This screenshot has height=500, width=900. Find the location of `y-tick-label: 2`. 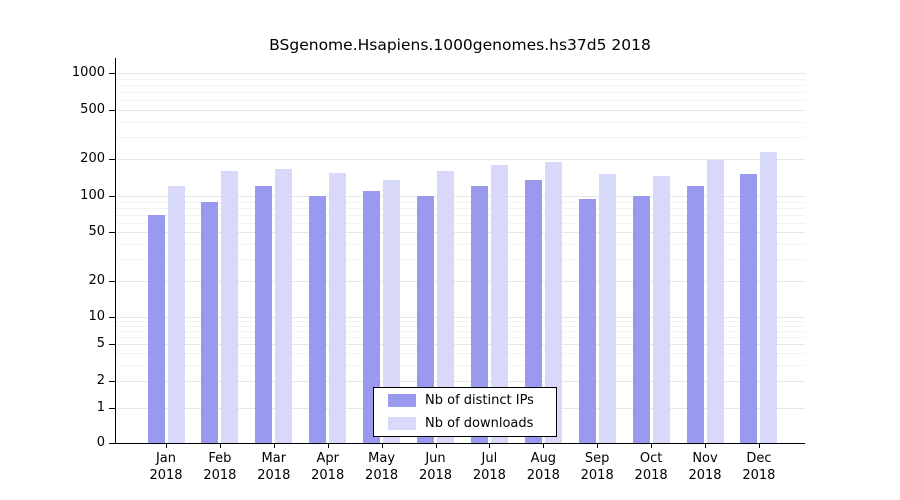

y-tick-label: 2 is located at coordinates (100, 380).